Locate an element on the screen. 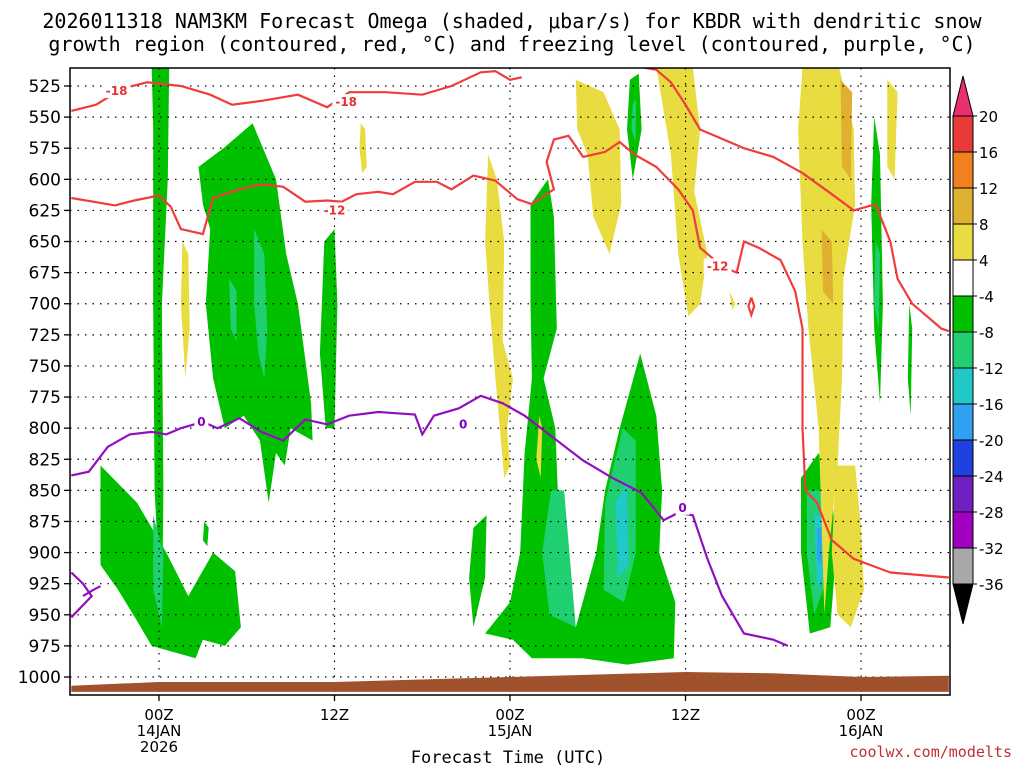  y-tick-label: 700 is located at coordinates (45, 305).